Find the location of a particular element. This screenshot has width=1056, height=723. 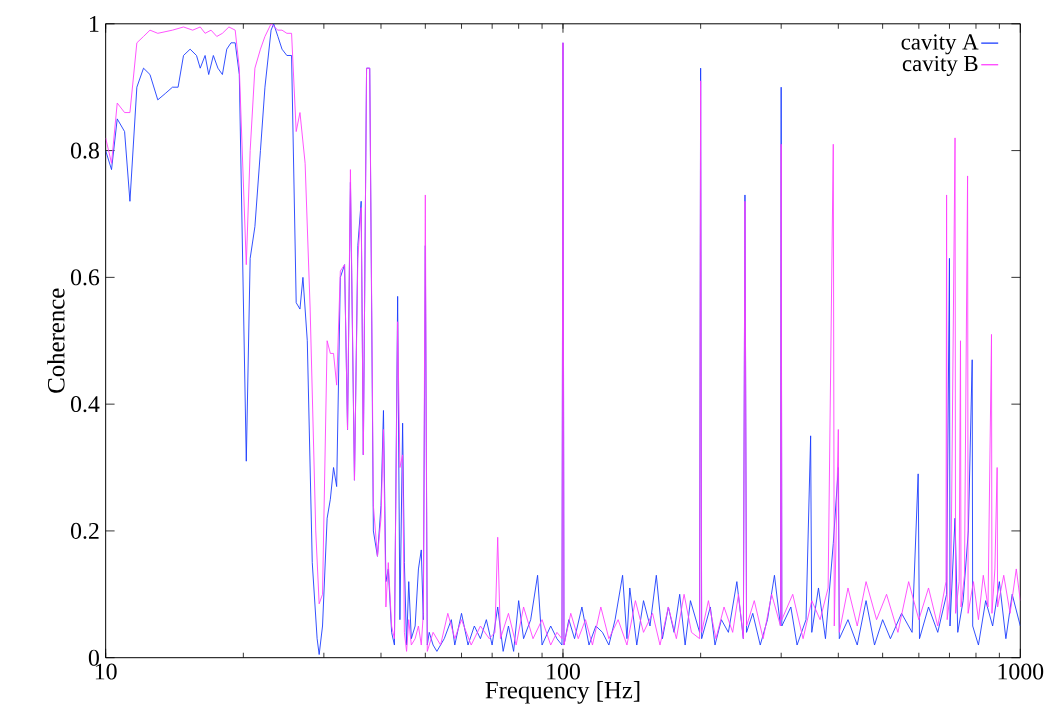

x-tick-label: 1000 is located at coordinates (1021, 671).